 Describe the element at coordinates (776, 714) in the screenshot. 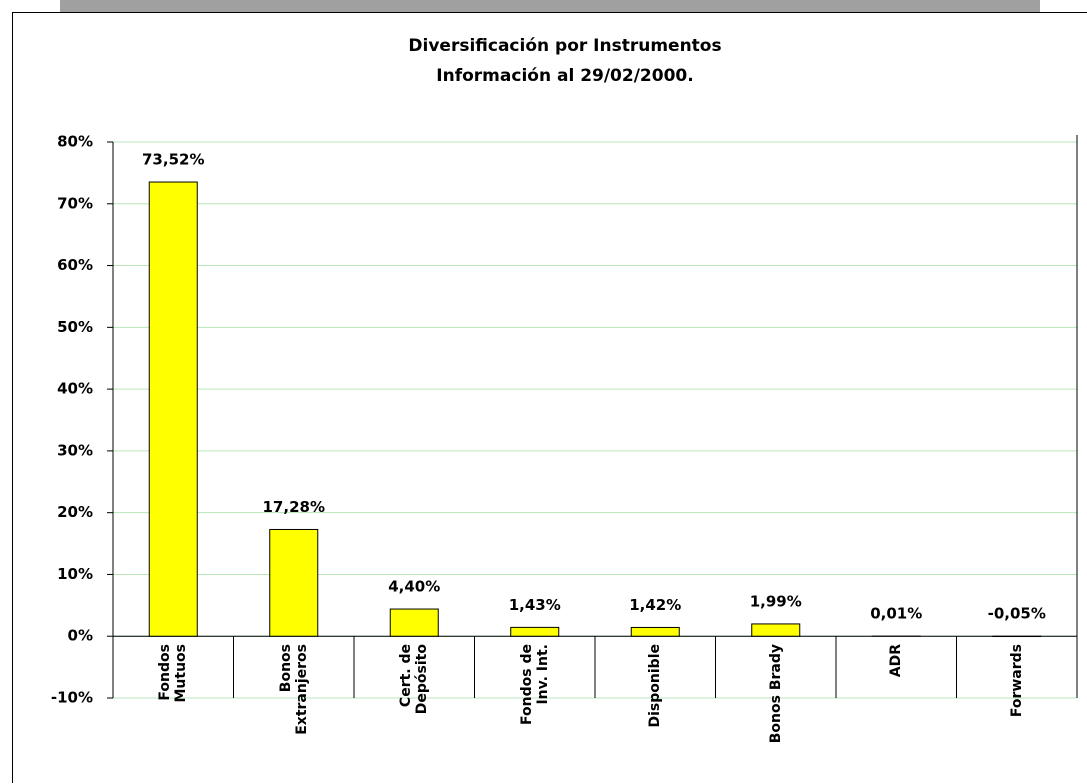

I see `x-tick-label: Bonos Brady` at that location.